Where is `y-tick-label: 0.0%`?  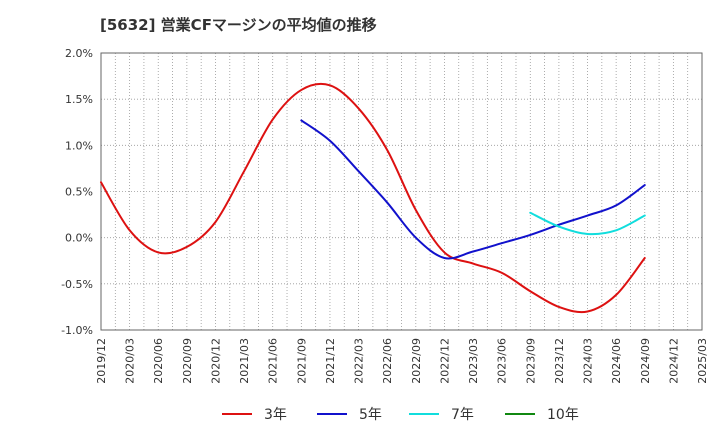
y-tick-label: 0.0% is located at coordinates (79, 238).